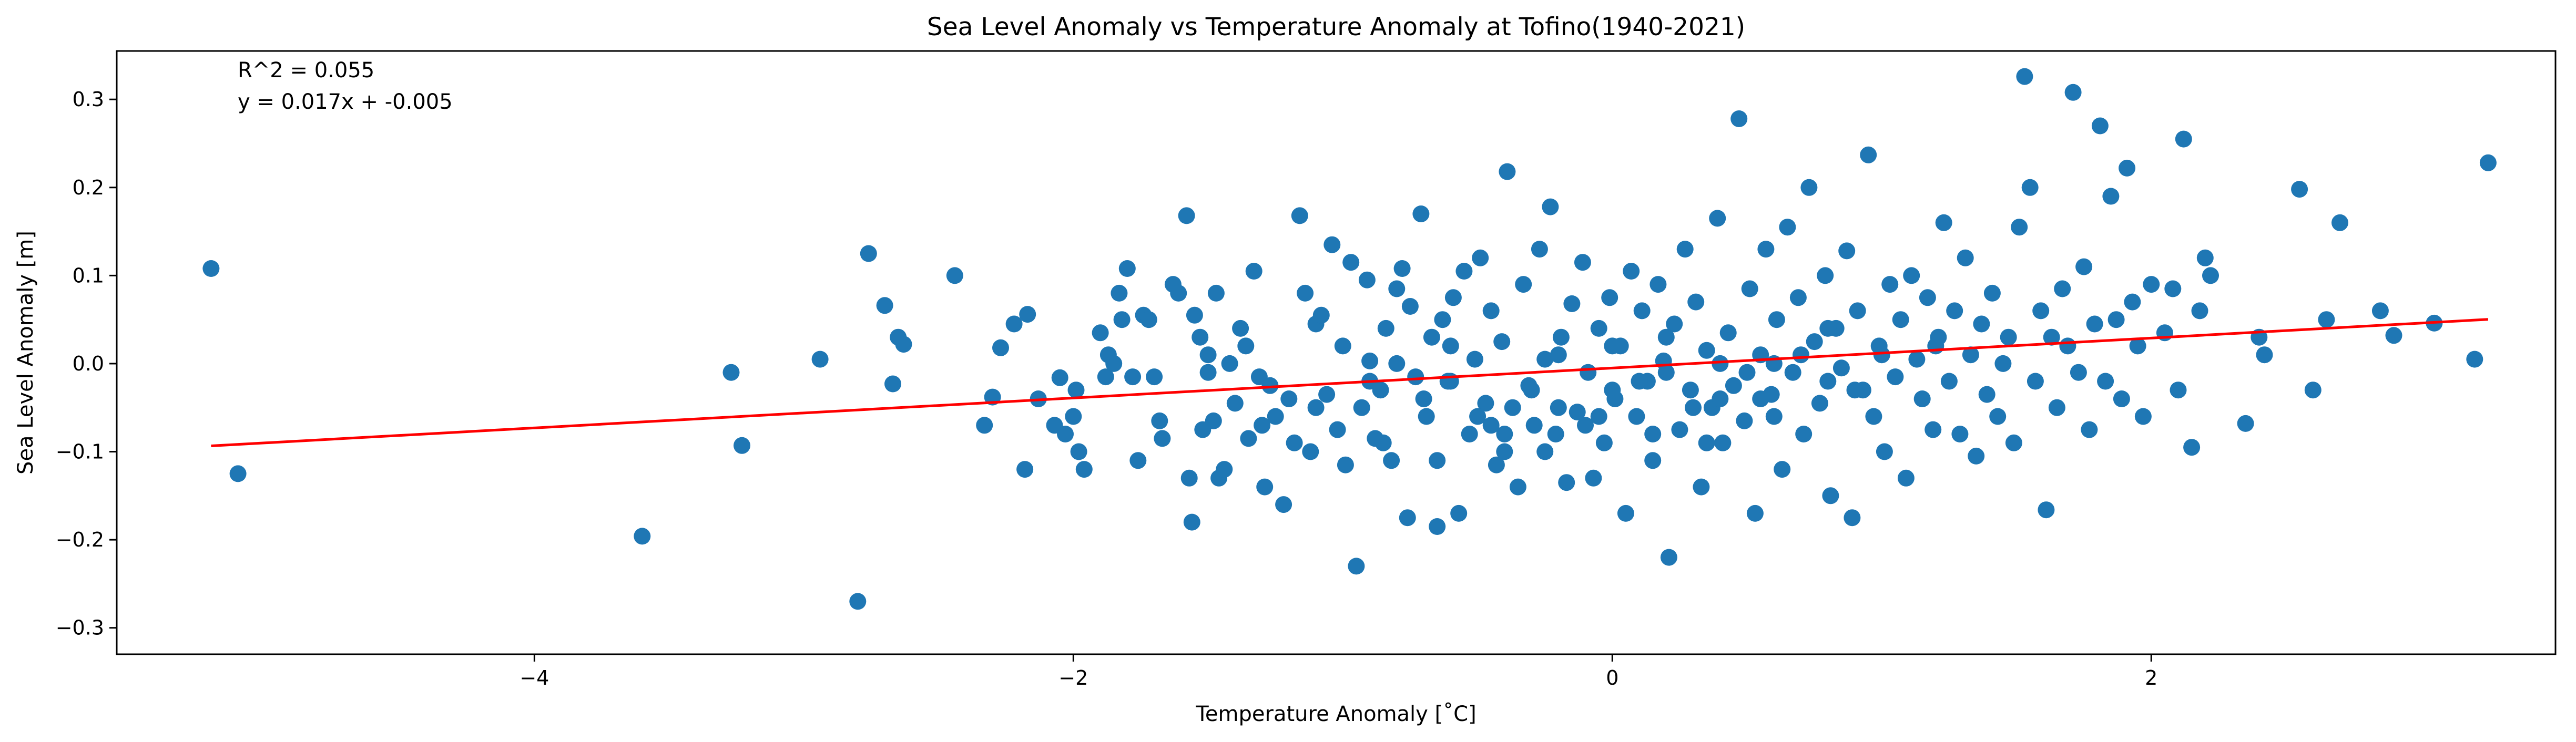 The image size is (2576, 742). What do you see at coordinates (88, 100) in the screenshot?
I see `y-tick-label: 0.3` at bounding box center [88, 100].